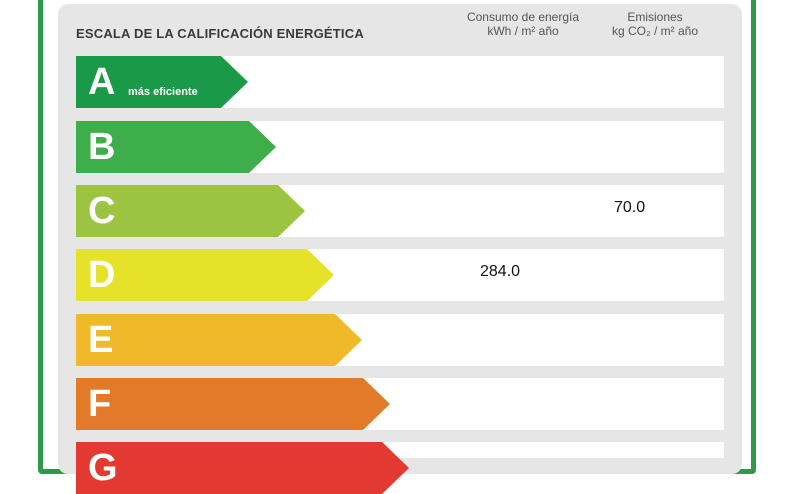 The width and height of the screenshot is (800, 494). What do you see at coordinates (654, 31) in the screenshot?
I see `emission-column-unit: kg CO₂ / m² año` at bounding box center [654, 31].